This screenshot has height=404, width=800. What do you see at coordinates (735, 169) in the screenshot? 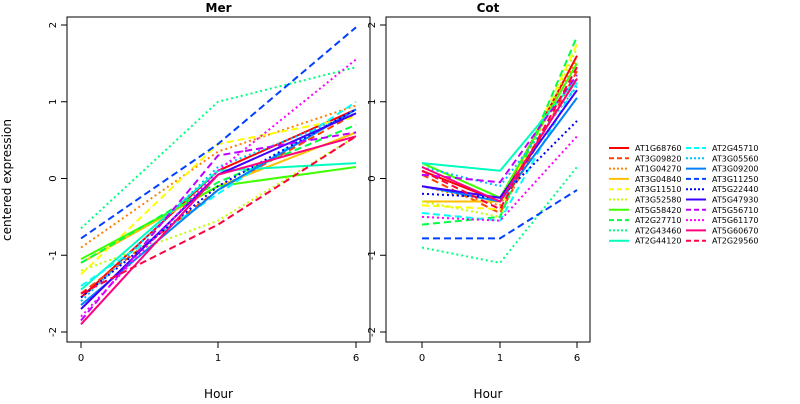
I see `legend-label: AT3G09200` at bounding box center [735, 169].